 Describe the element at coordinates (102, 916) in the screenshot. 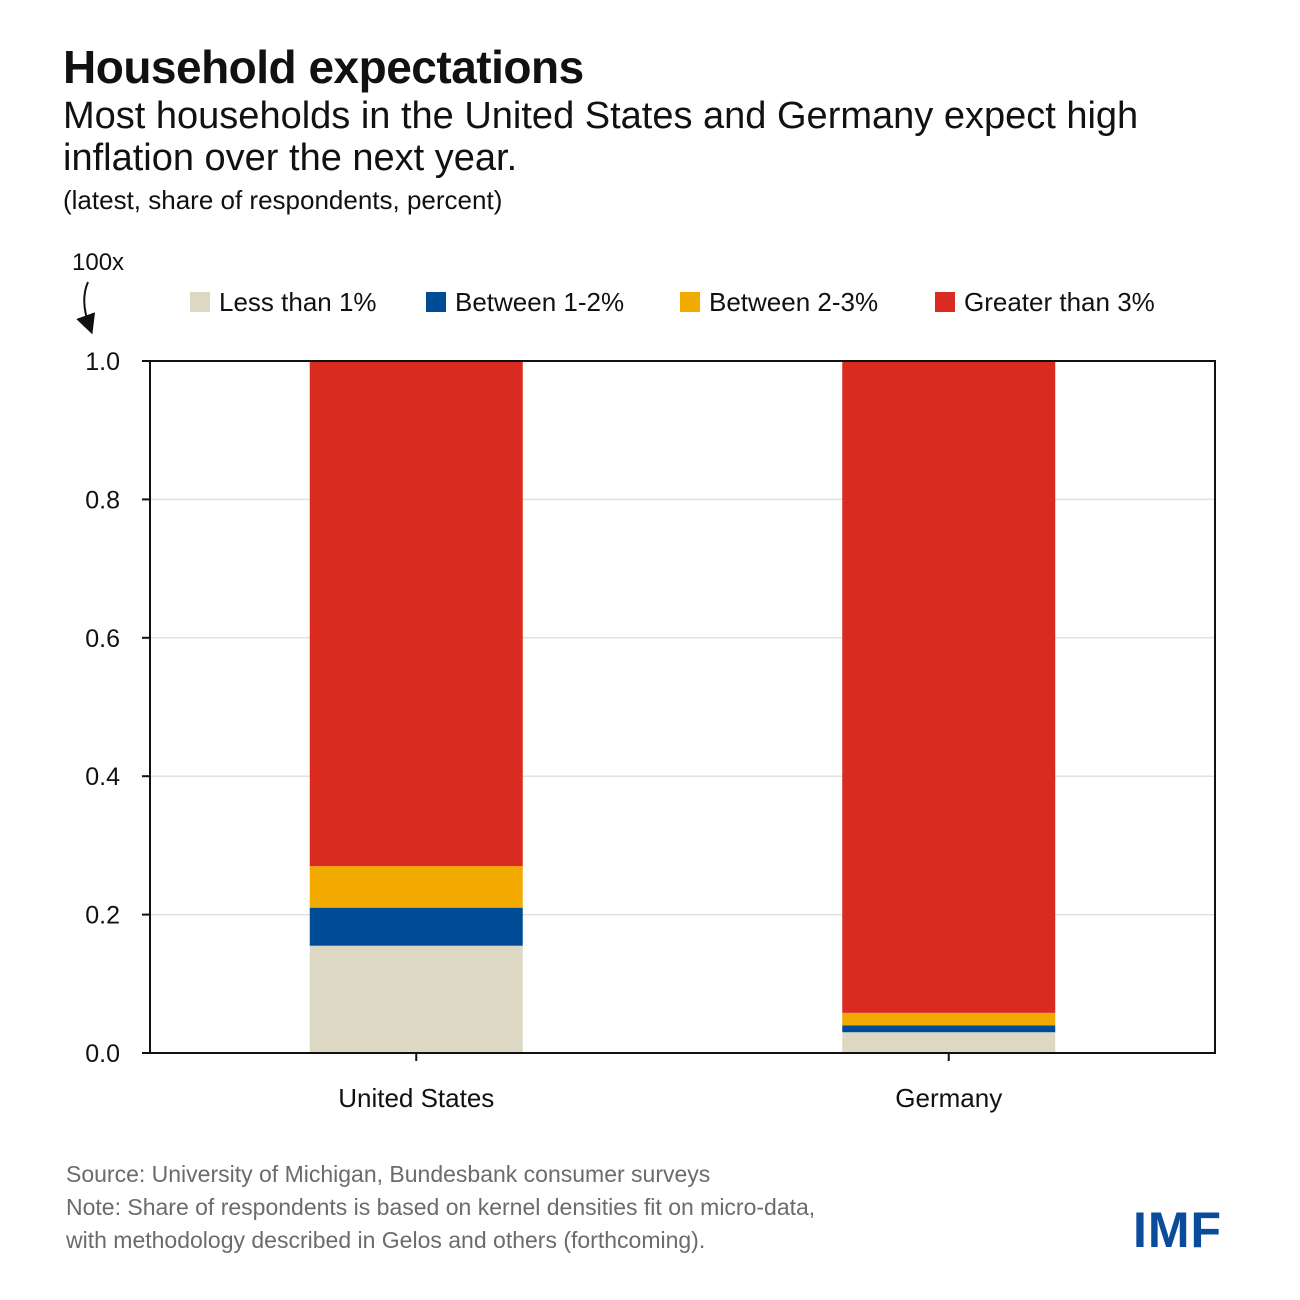

I see `y-tick-label: 0.2` at that location.